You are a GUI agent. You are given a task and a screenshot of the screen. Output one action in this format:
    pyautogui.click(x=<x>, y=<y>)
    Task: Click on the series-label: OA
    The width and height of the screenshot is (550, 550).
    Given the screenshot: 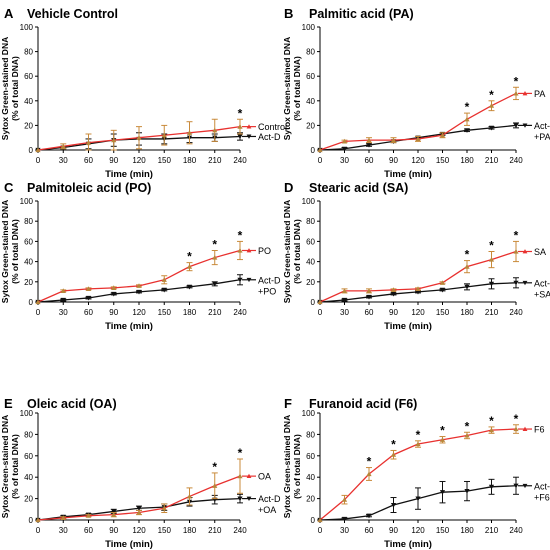 What is the action you would take?
    pyautogui.click(x=264, y=477)
    